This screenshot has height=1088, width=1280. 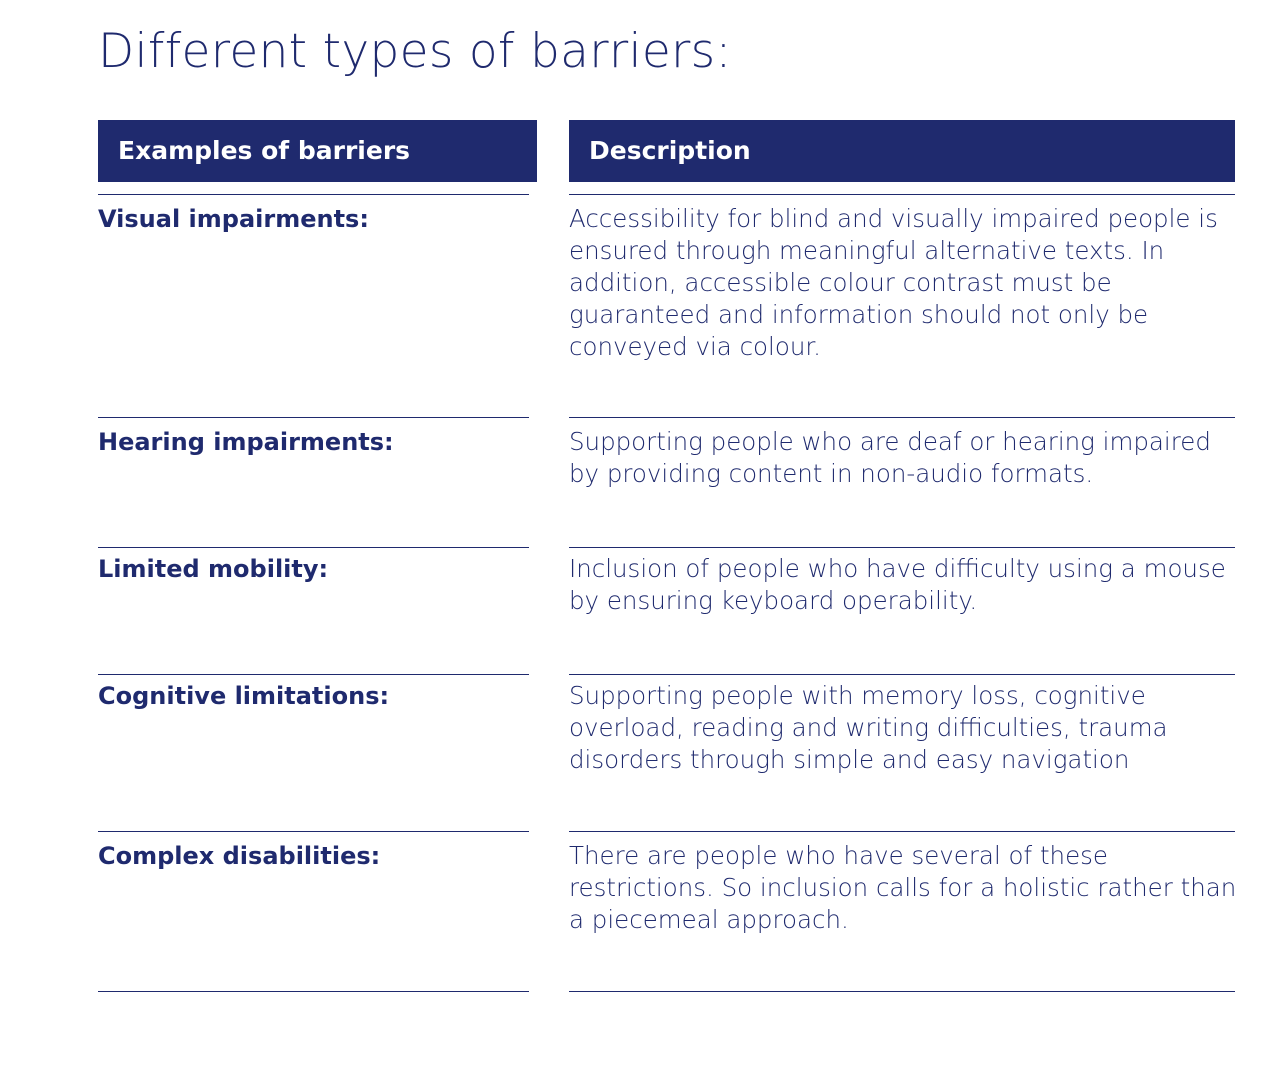 I want to click on barrier-name-mobility: Limited mobility:, so click(x=213, y=569).